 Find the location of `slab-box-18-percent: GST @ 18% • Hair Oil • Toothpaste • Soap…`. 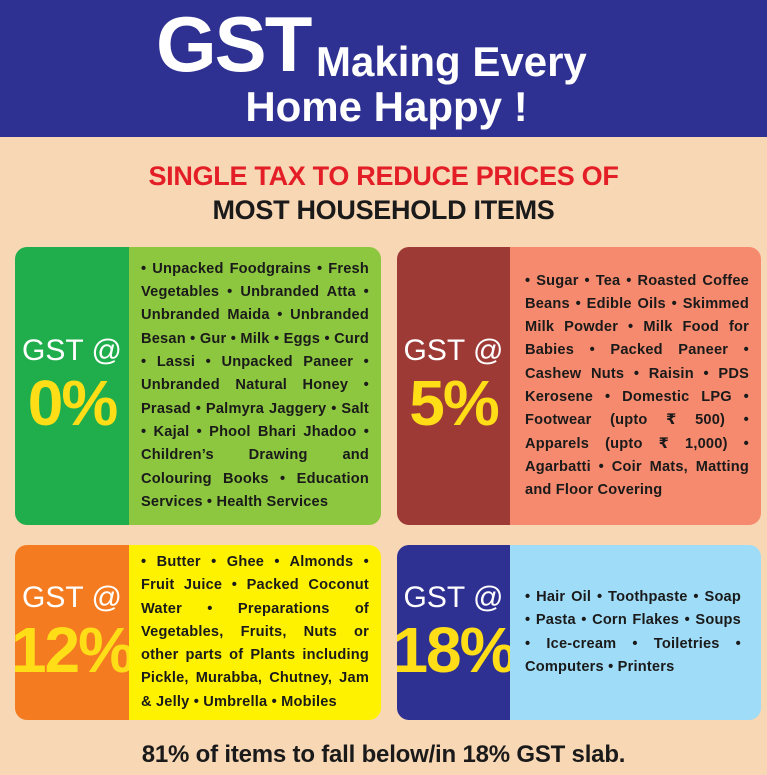

slab-box-18-percent: GST @ 18% • Hair Oil • Toothpaste • Soap… is located at coordinates (579, 632).